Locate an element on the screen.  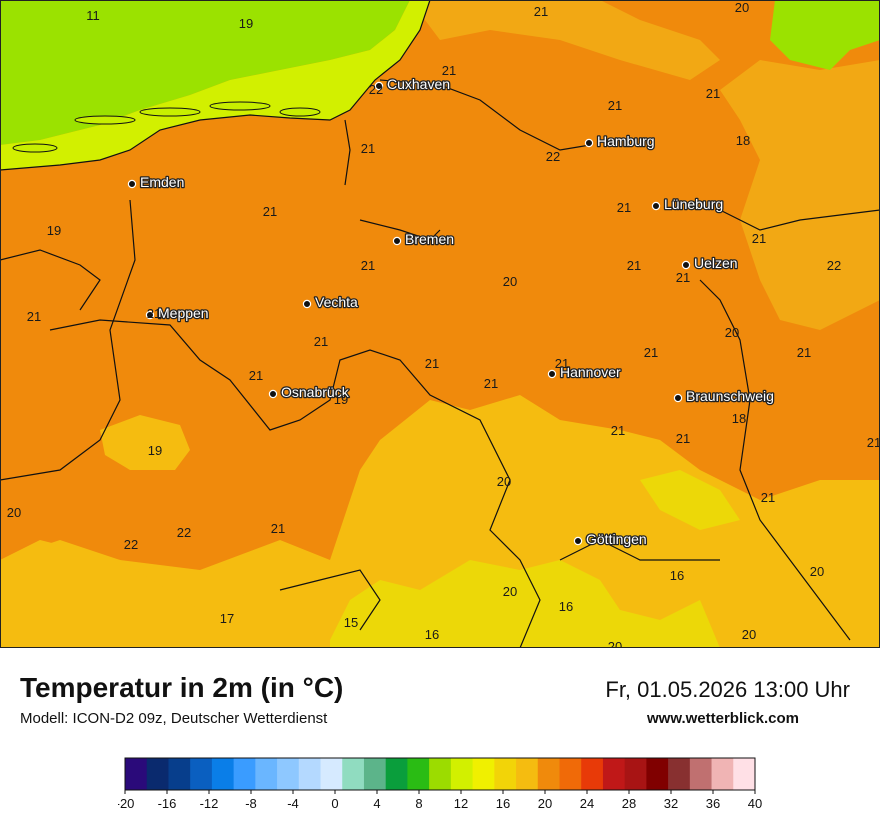
north-sea is located at coordinates (205, 72).